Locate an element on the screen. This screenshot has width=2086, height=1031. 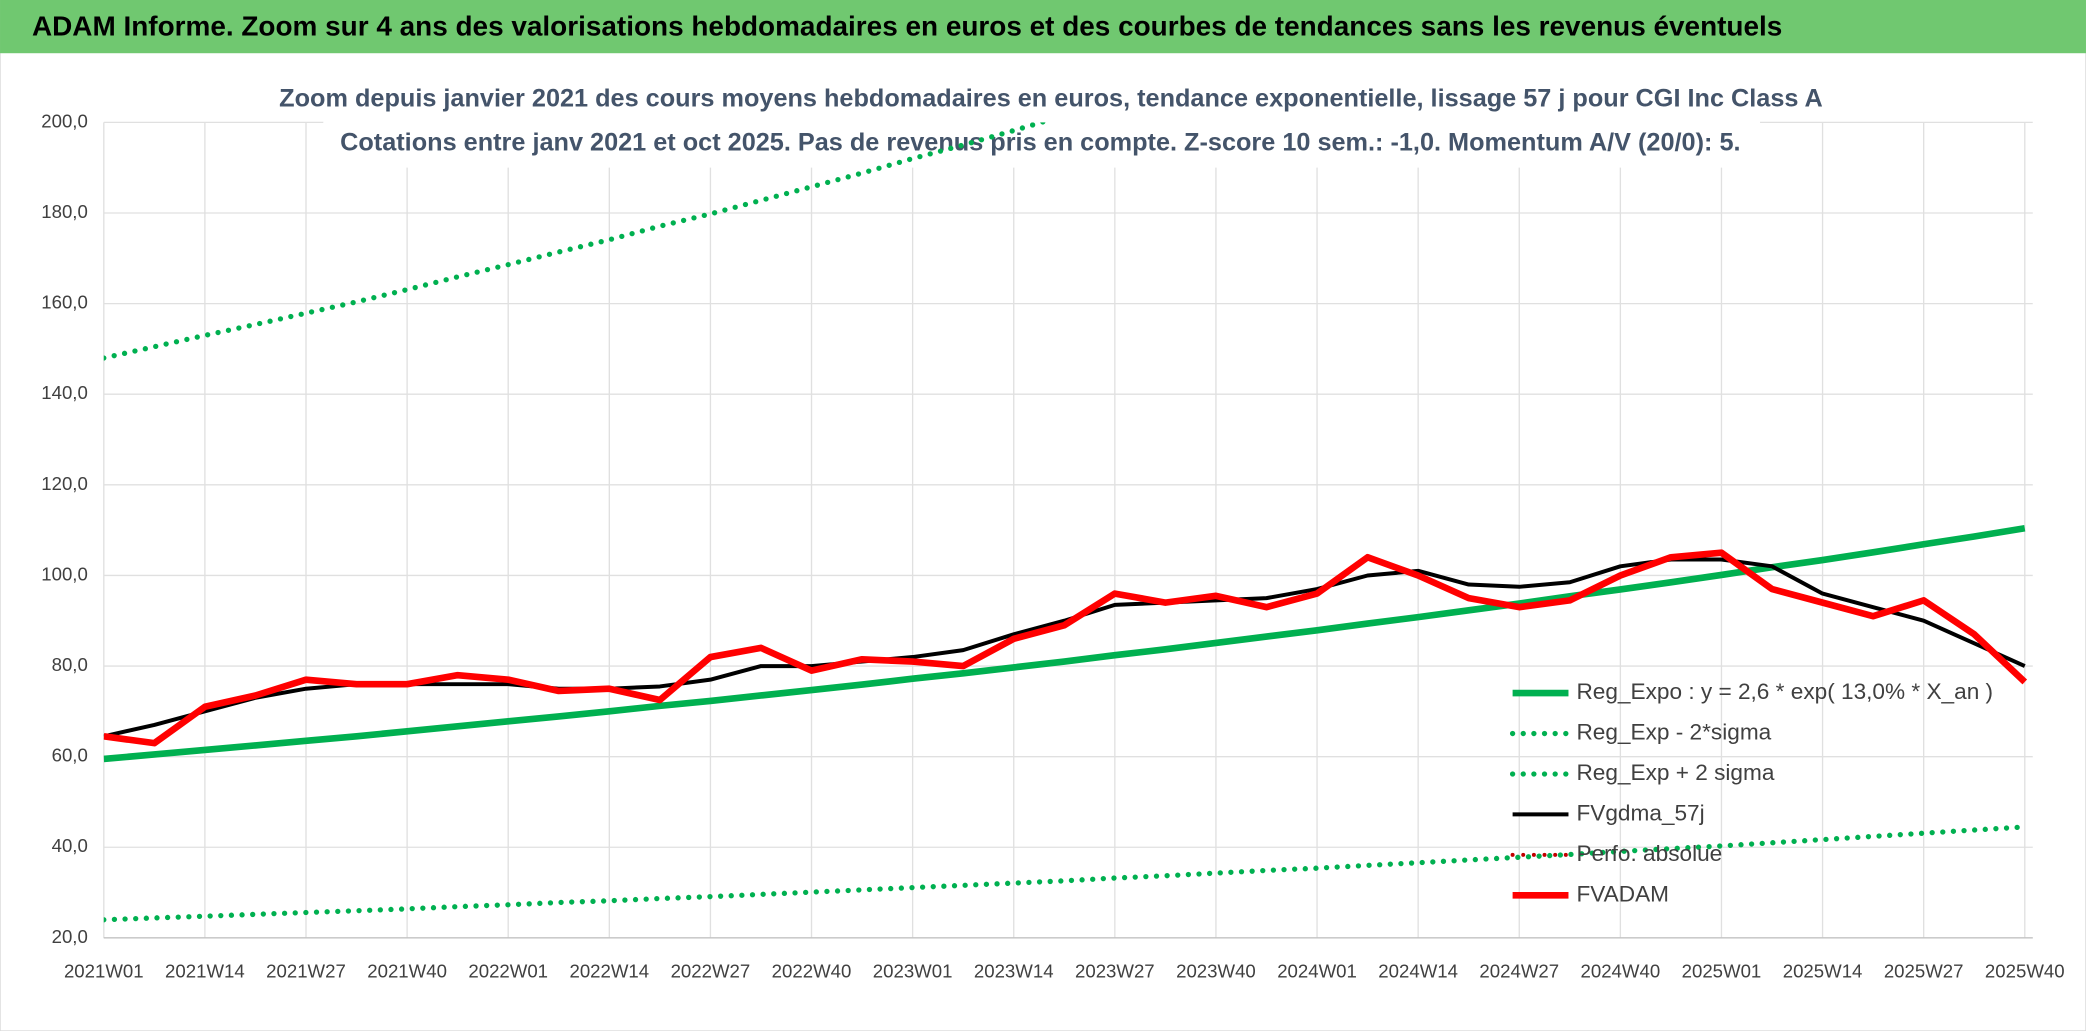
banner-bg is located at coordinates (1043, 27).